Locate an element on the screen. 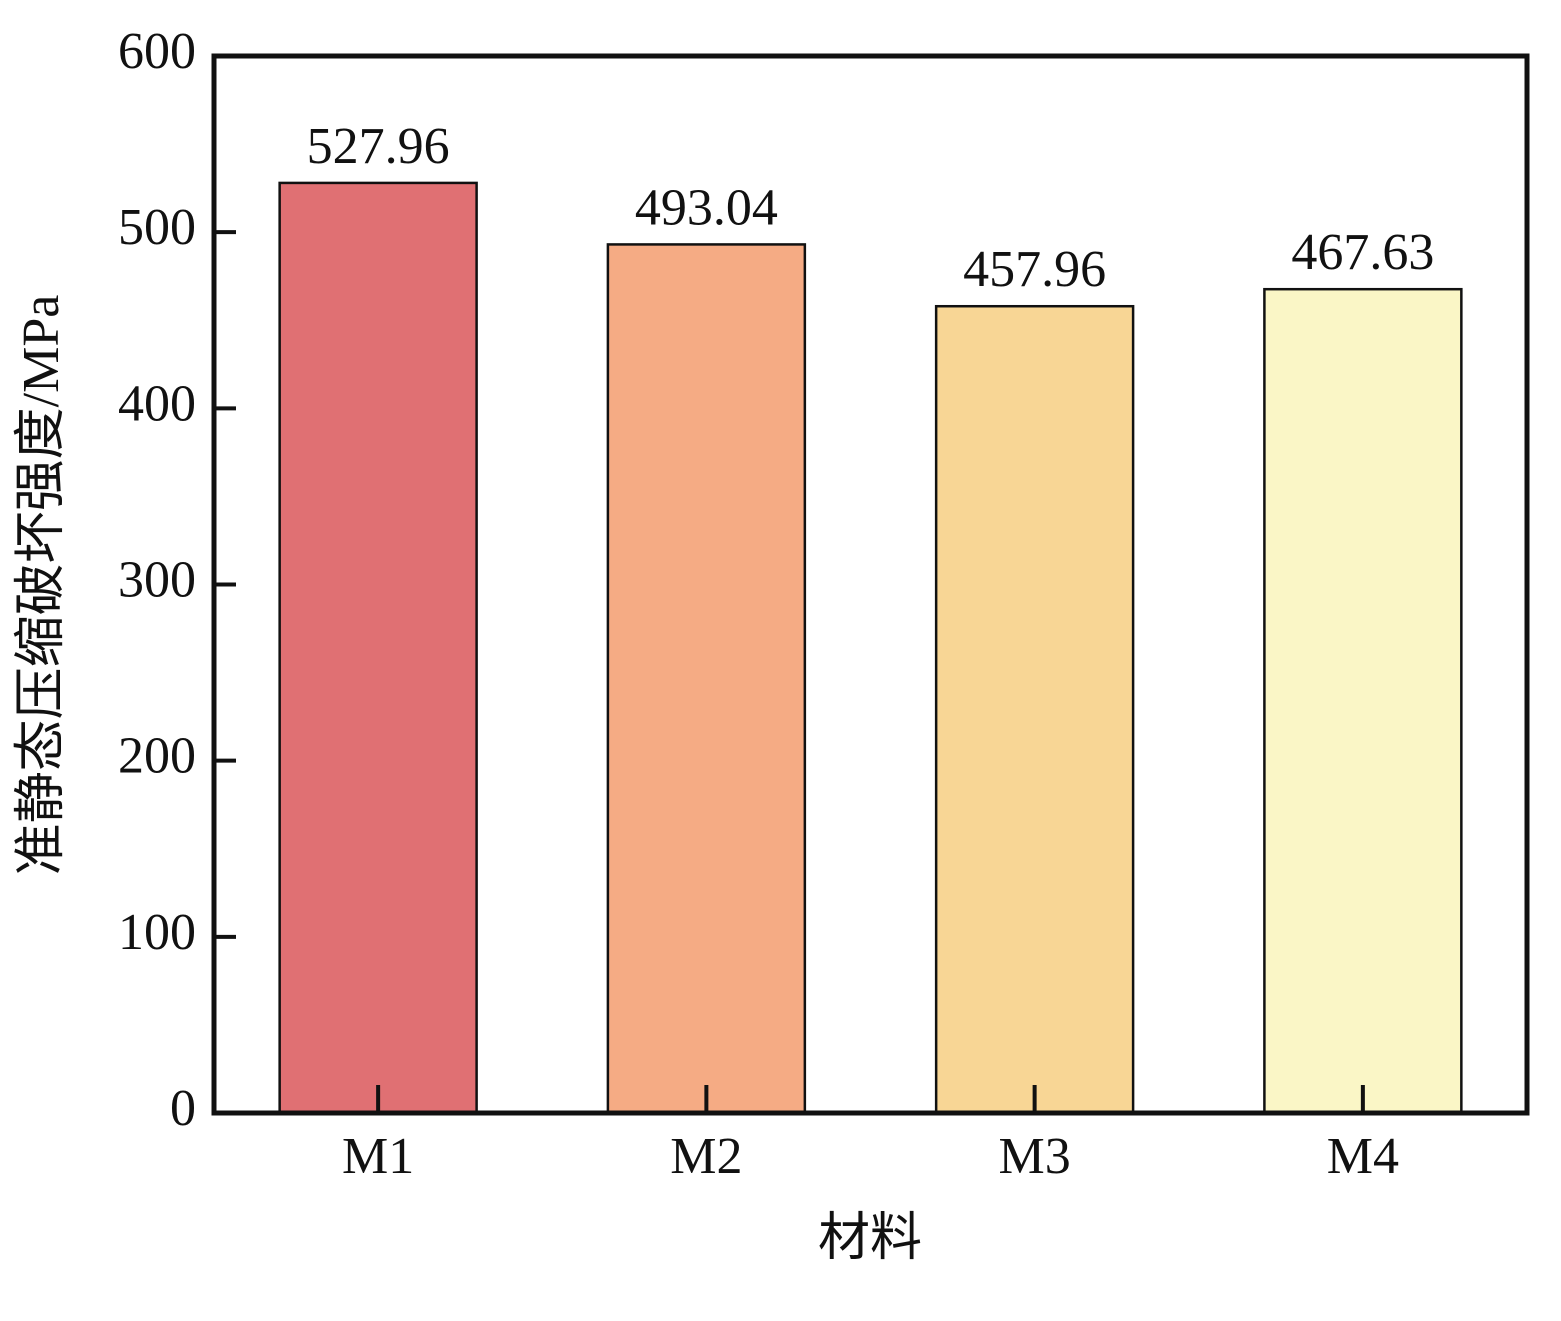 The height and width of the screenshot is (1321, 1561). y-tick-label: 200 is located at coordinates (157, 756).